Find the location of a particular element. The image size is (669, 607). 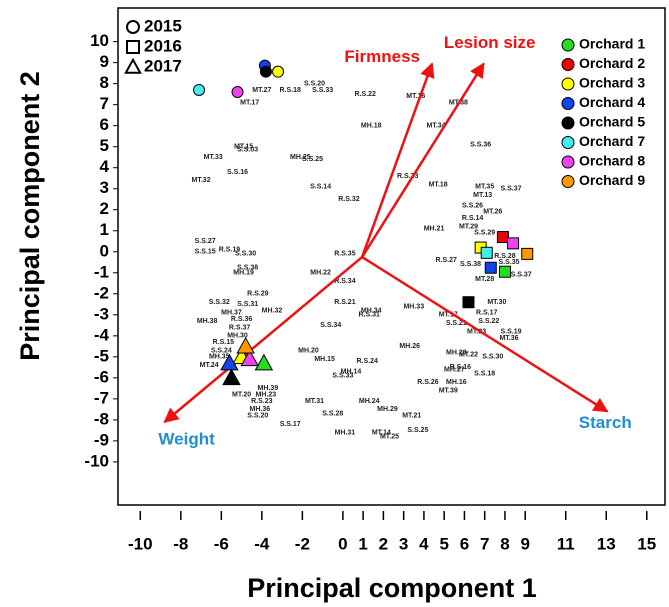

point-label: MH.35 is located at coordinates (219, 357).